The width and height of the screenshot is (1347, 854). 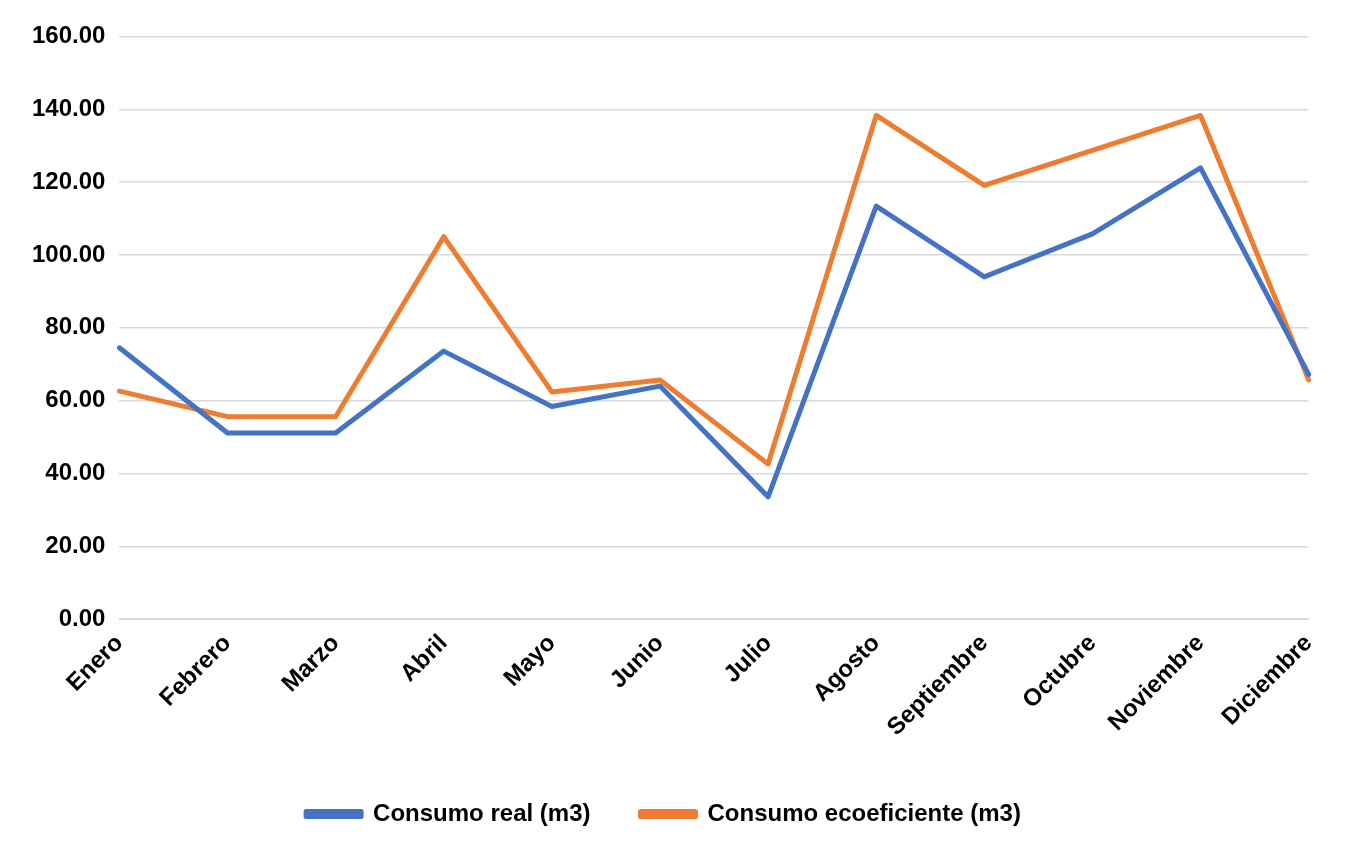 I want to click on y-tick-label: 160.00, so click(x=69, y=35).